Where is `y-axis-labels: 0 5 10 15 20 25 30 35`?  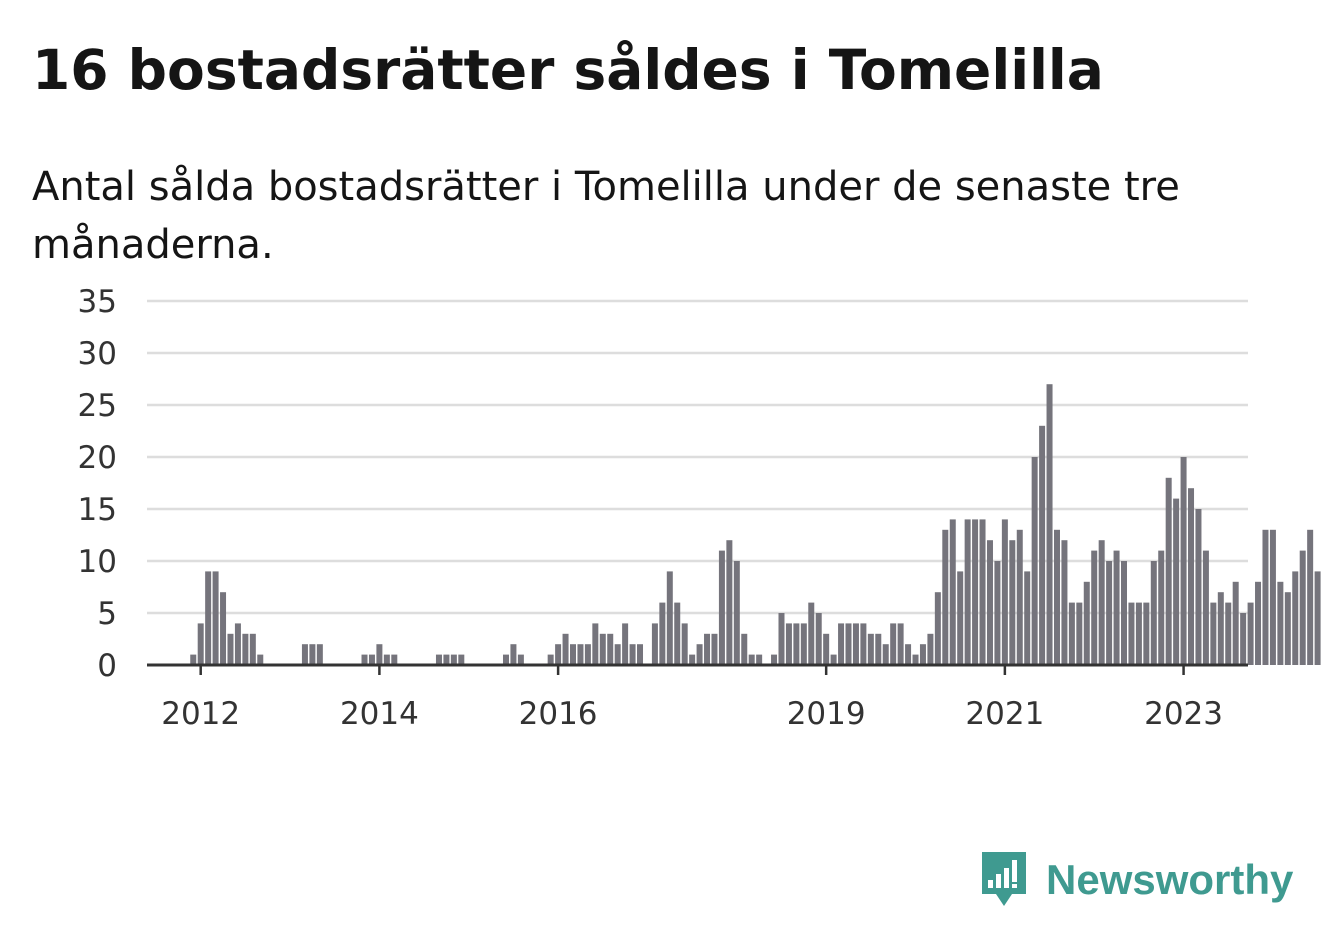 y-axis-labels: 0 5 10 15 20 25 30 35 is located at coordinates (97, 484).